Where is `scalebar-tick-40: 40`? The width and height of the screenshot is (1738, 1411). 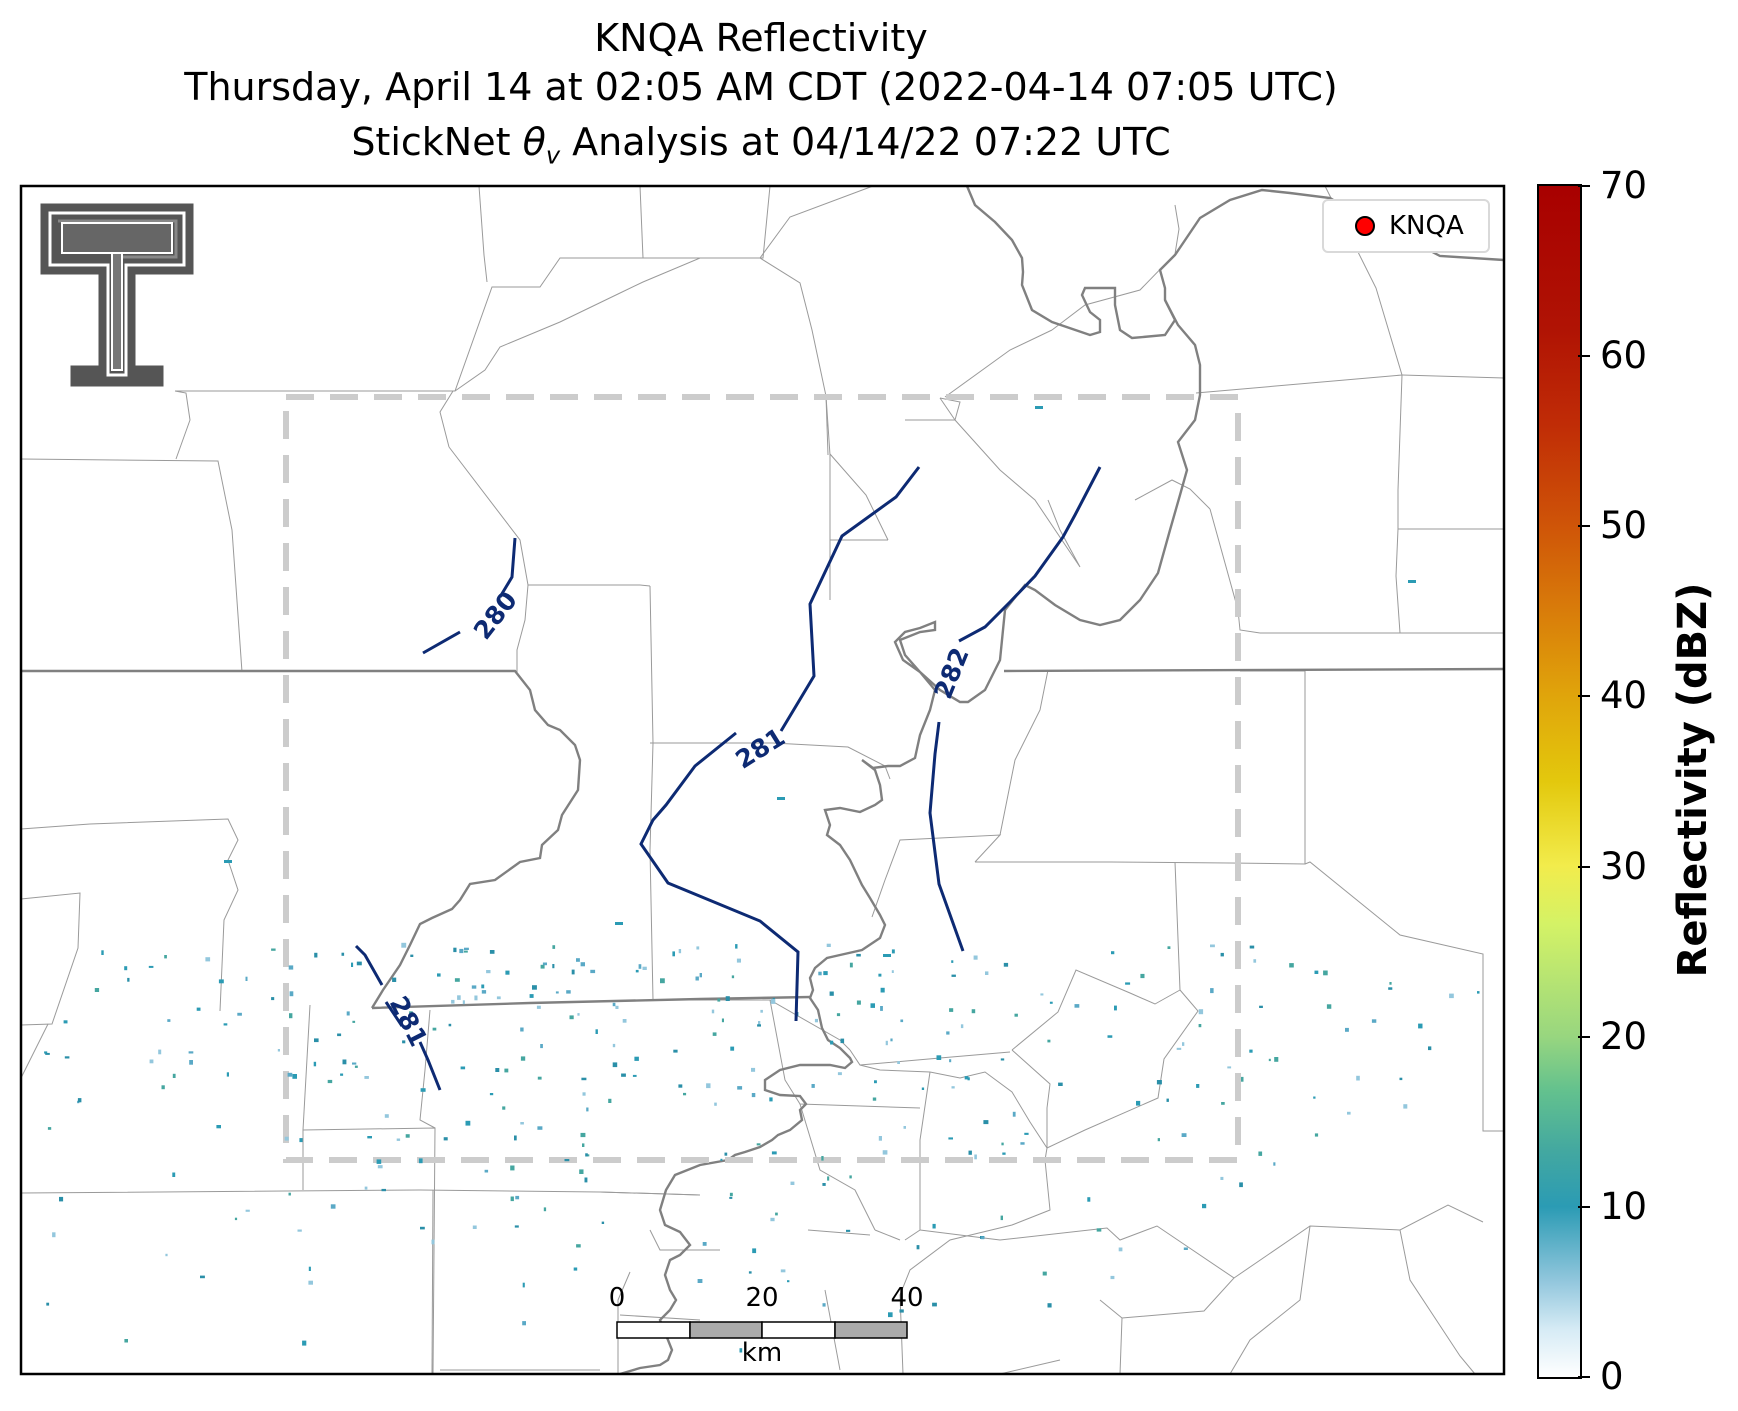
scalebar-tick-40: 40 is located at coordinates (907, 1298).